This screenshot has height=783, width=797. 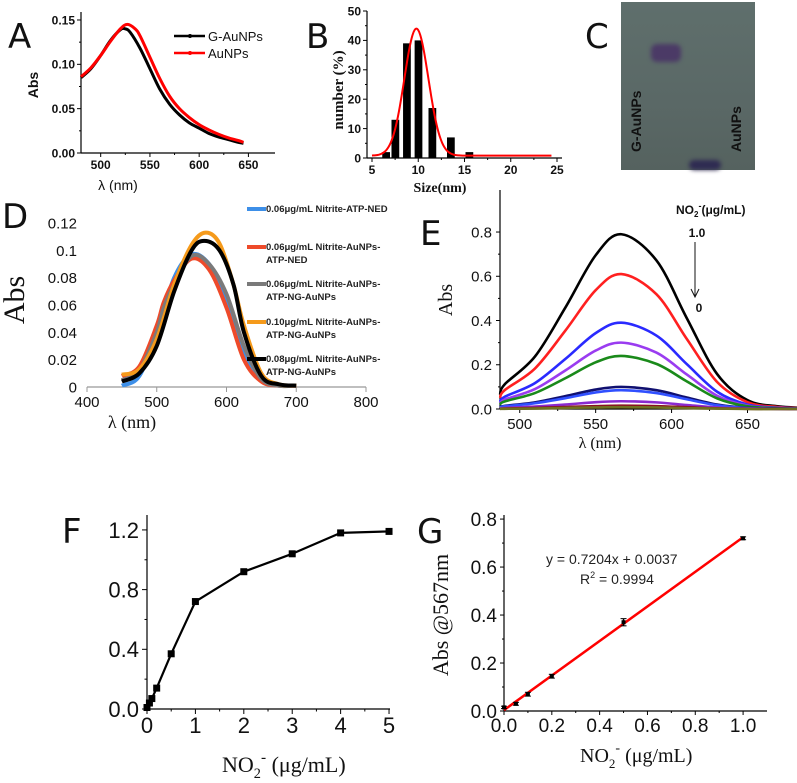 What do you see at coordinates (162, 83) in the screenshot?
I see `series-line-aunps` at bounding box center [162, 83].